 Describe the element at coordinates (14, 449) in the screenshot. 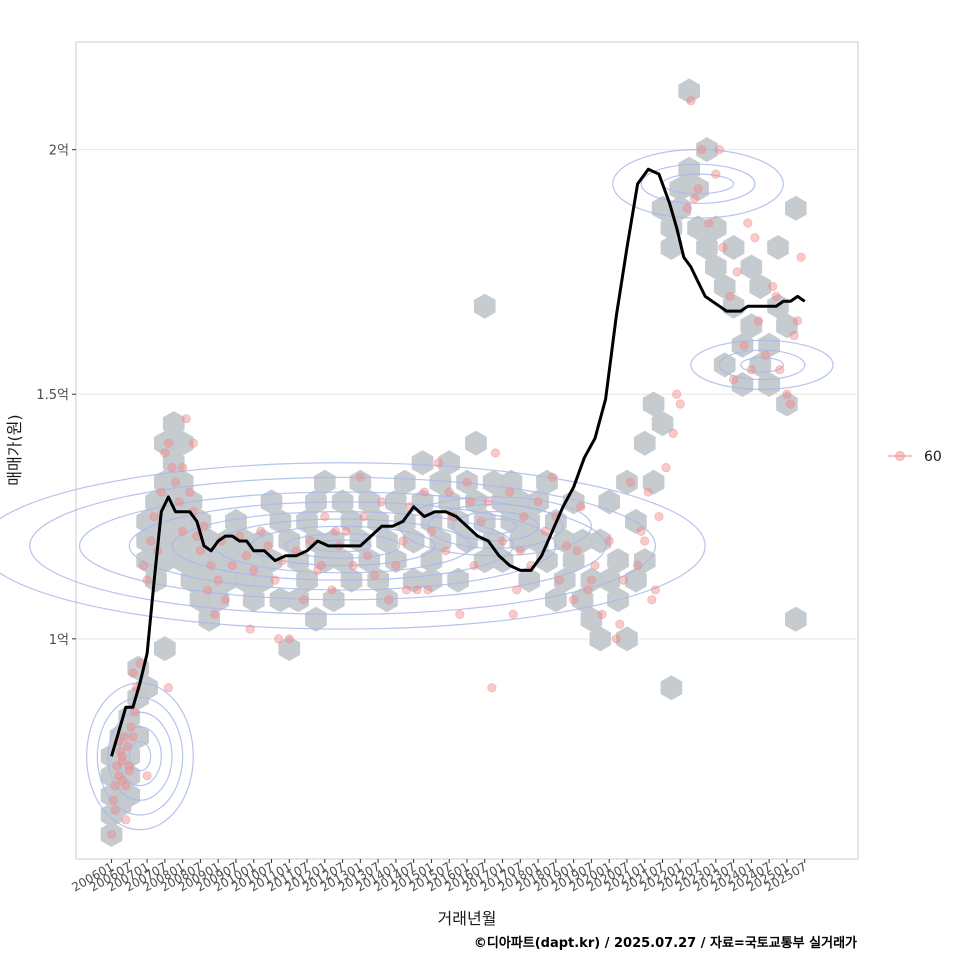

I see `y-axis-title: 매매가(원)` at that location.